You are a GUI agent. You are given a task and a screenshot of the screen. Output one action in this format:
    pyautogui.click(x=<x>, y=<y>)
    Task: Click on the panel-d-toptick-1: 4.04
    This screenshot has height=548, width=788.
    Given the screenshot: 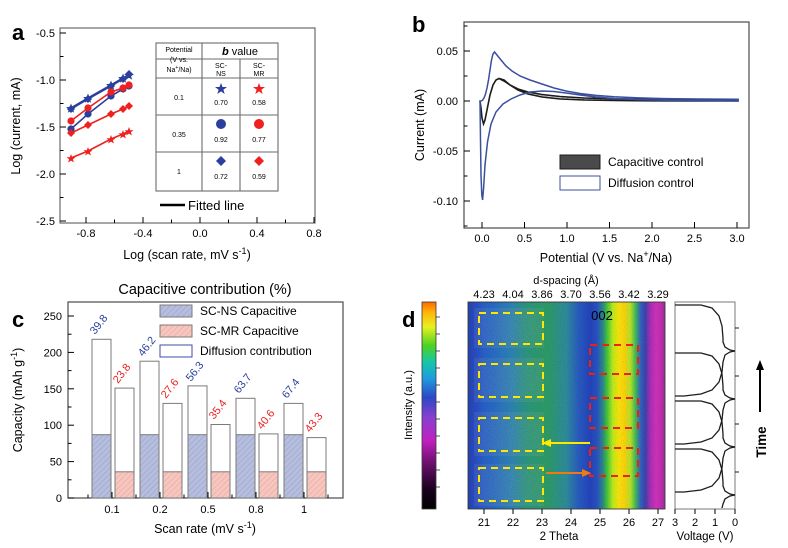 What is the action you would take?
    pyautogui.click(x=512, y=295)
    